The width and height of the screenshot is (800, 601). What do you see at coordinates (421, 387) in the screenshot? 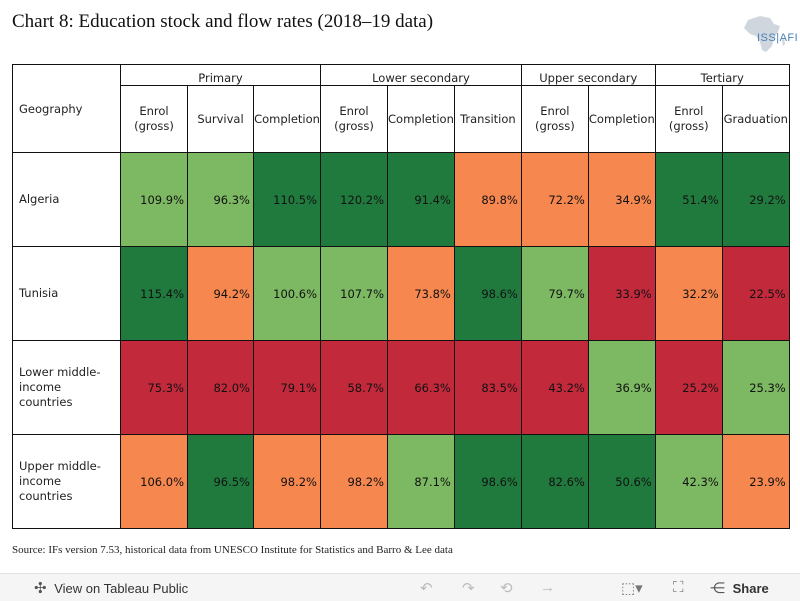
I see `value-cell: 66.3%` at bounding box center [421, 387].